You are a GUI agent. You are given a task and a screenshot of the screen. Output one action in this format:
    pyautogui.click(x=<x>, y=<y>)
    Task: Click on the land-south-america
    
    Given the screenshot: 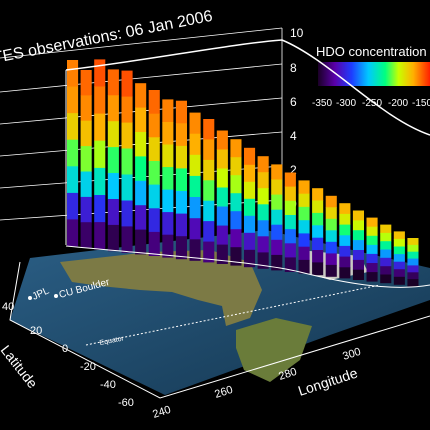 What is the action you would take?
    pyautogui.click(x=274, y=350)
    